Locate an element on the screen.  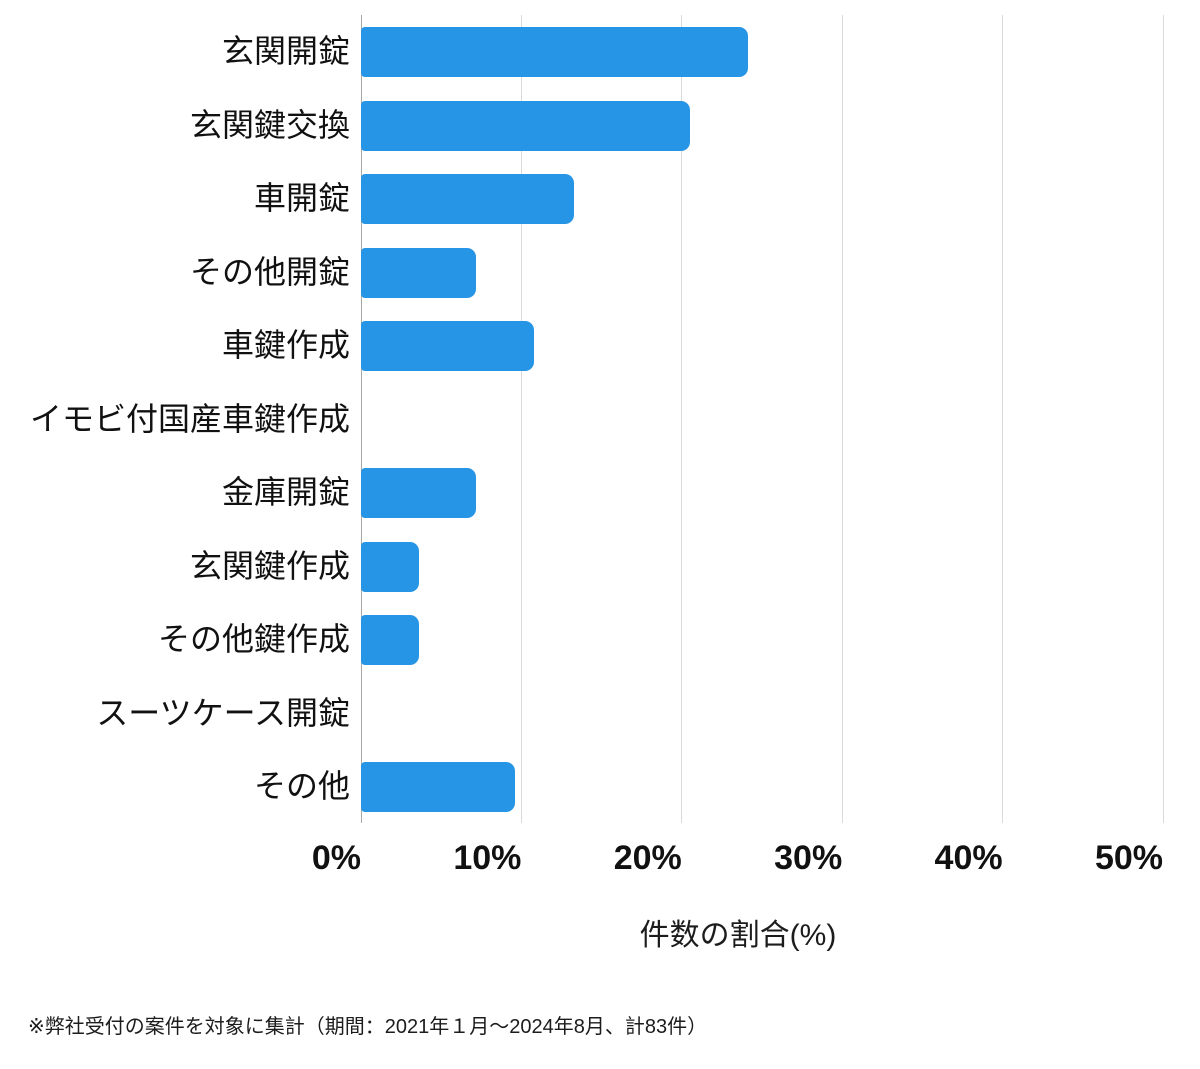
chart-row: 玄関鍵交換 is located at coordinates (600, 126).